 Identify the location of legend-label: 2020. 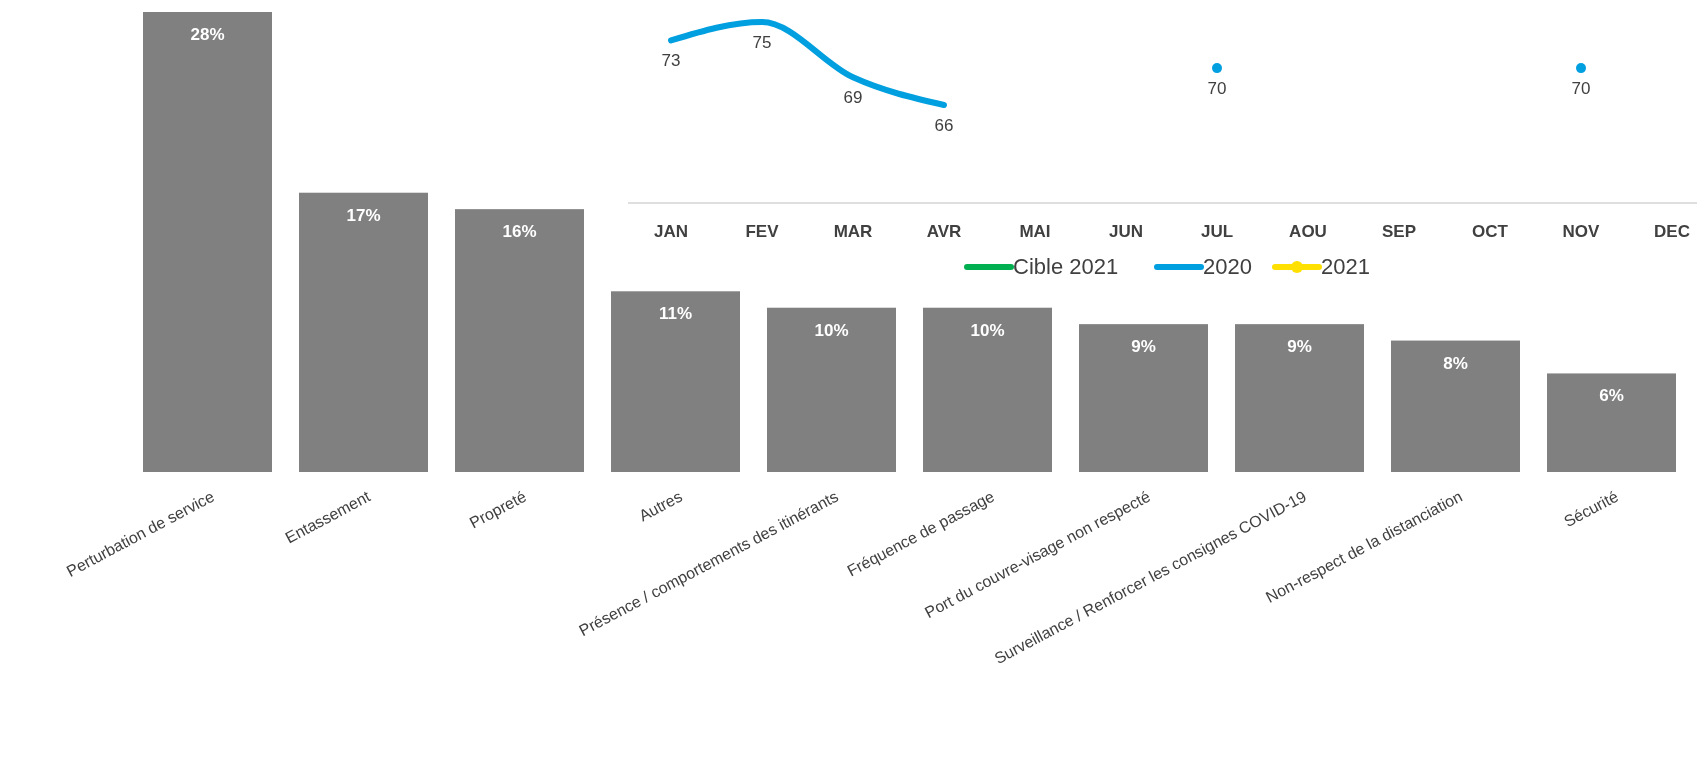
(1227, 266).